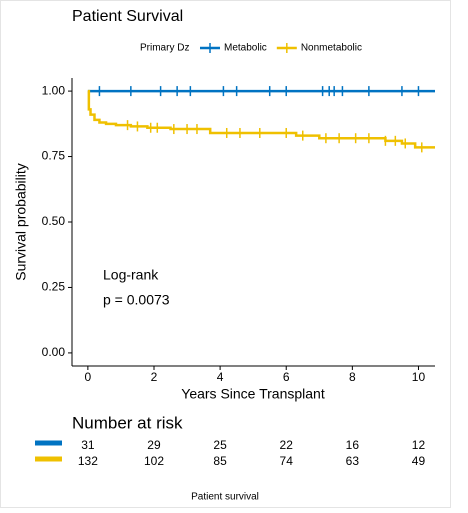 The width and height of the screenshot is (468, 513). Describe the element at coordinates (287, 461) in the screenshot. I see `risk-count: 74` at that location.